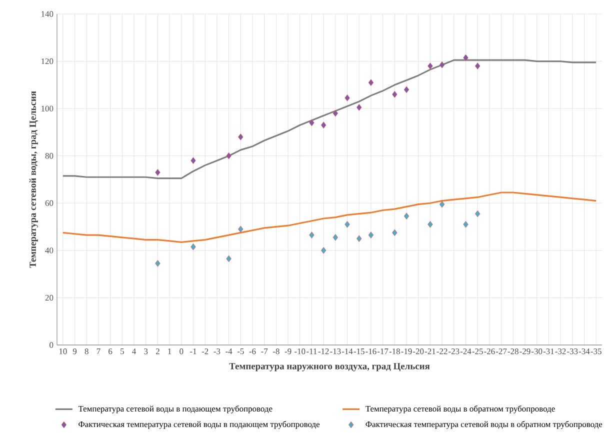  Describe the element at coordinates (33, 179) in the screenshot. I see `y-axis-title: Температура сетевой воды, град Цельсия` at that location.